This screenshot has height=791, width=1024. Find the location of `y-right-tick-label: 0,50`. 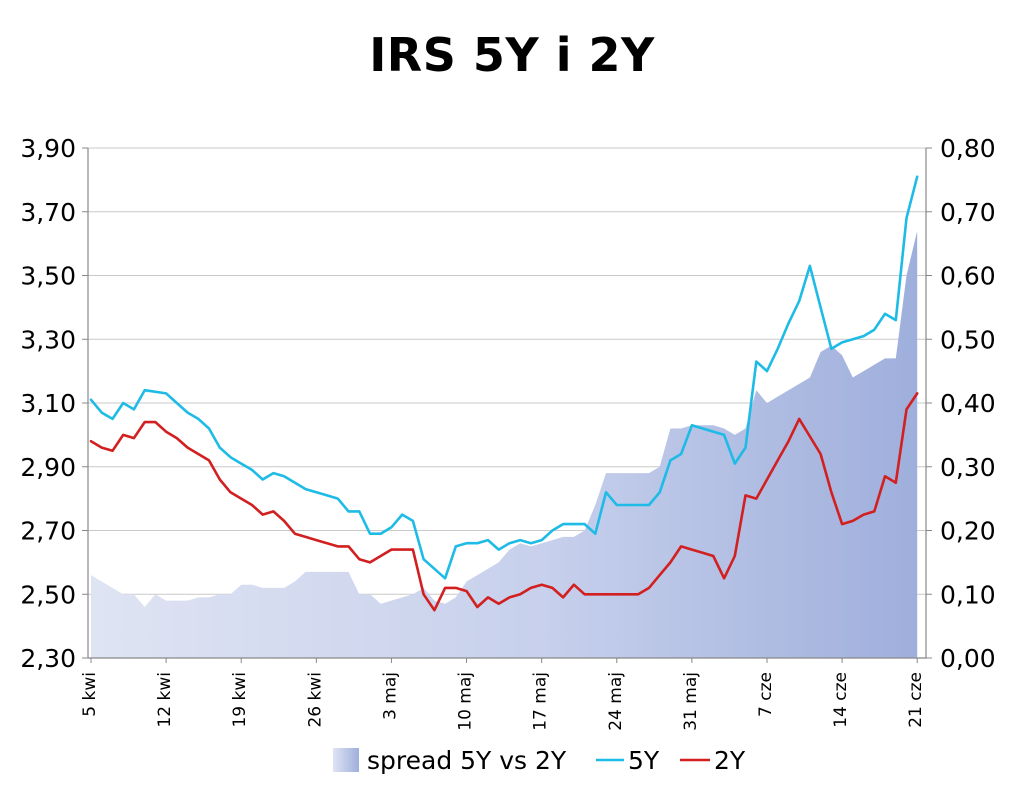

y-right-tick-label: 0,50 is located at coordinates (968, 339).